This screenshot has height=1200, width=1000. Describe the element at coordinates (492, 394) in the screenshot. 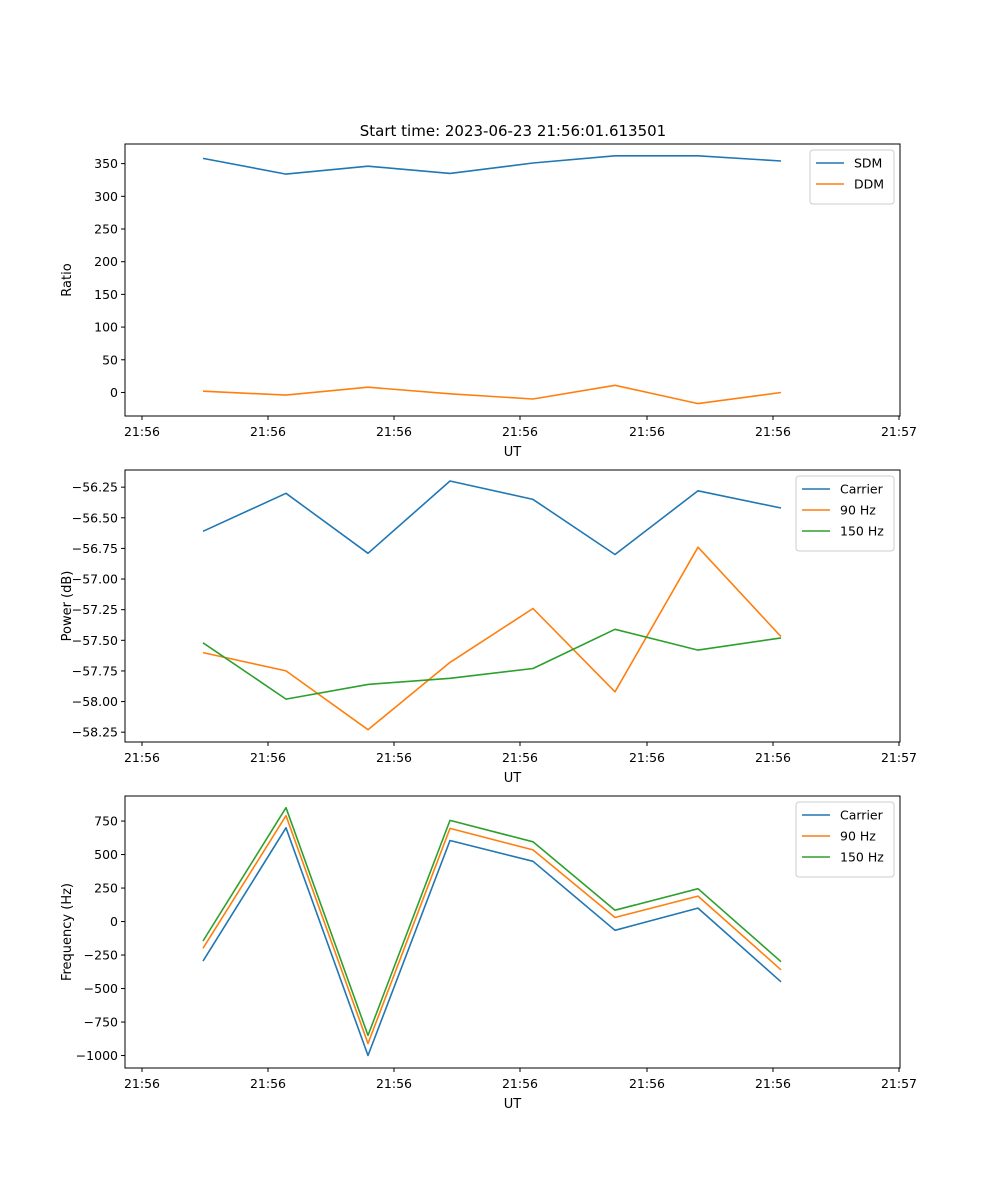

I see `series-line-ddm` at that location.